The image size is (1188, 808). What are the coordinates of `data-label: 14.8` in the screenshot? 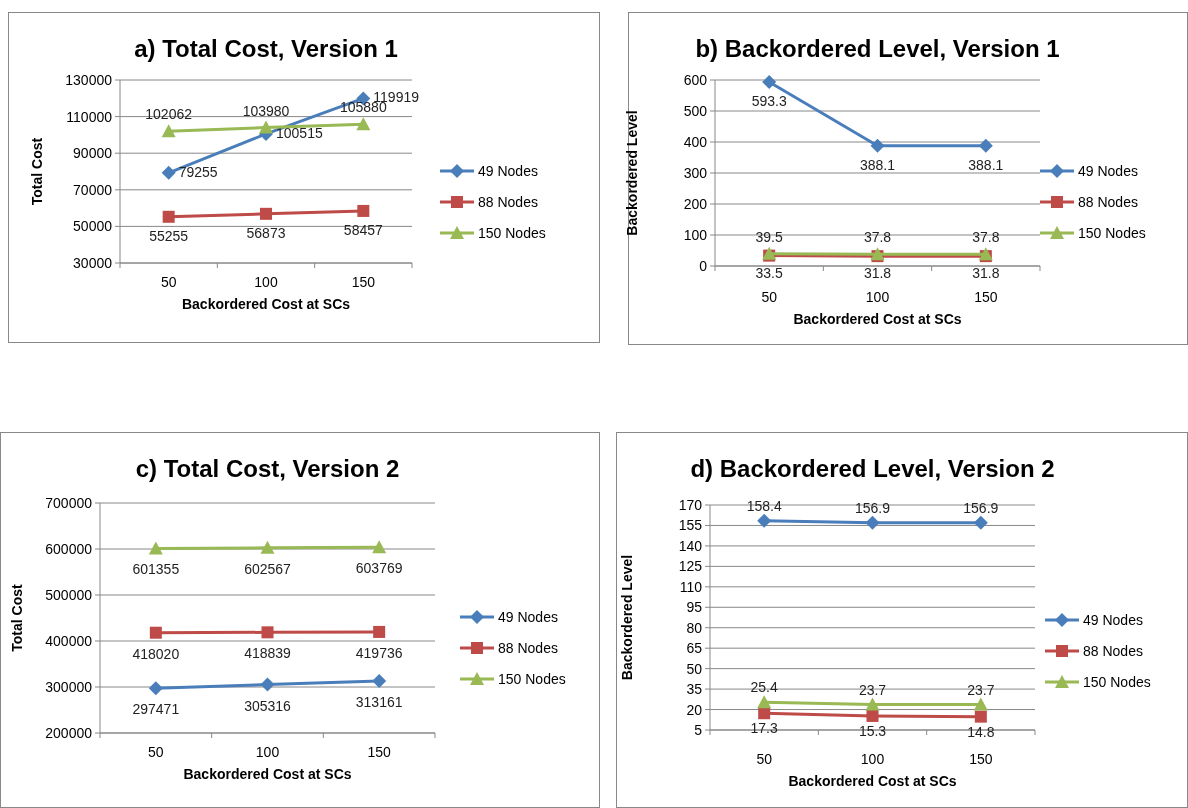 It's located at (981, 731).